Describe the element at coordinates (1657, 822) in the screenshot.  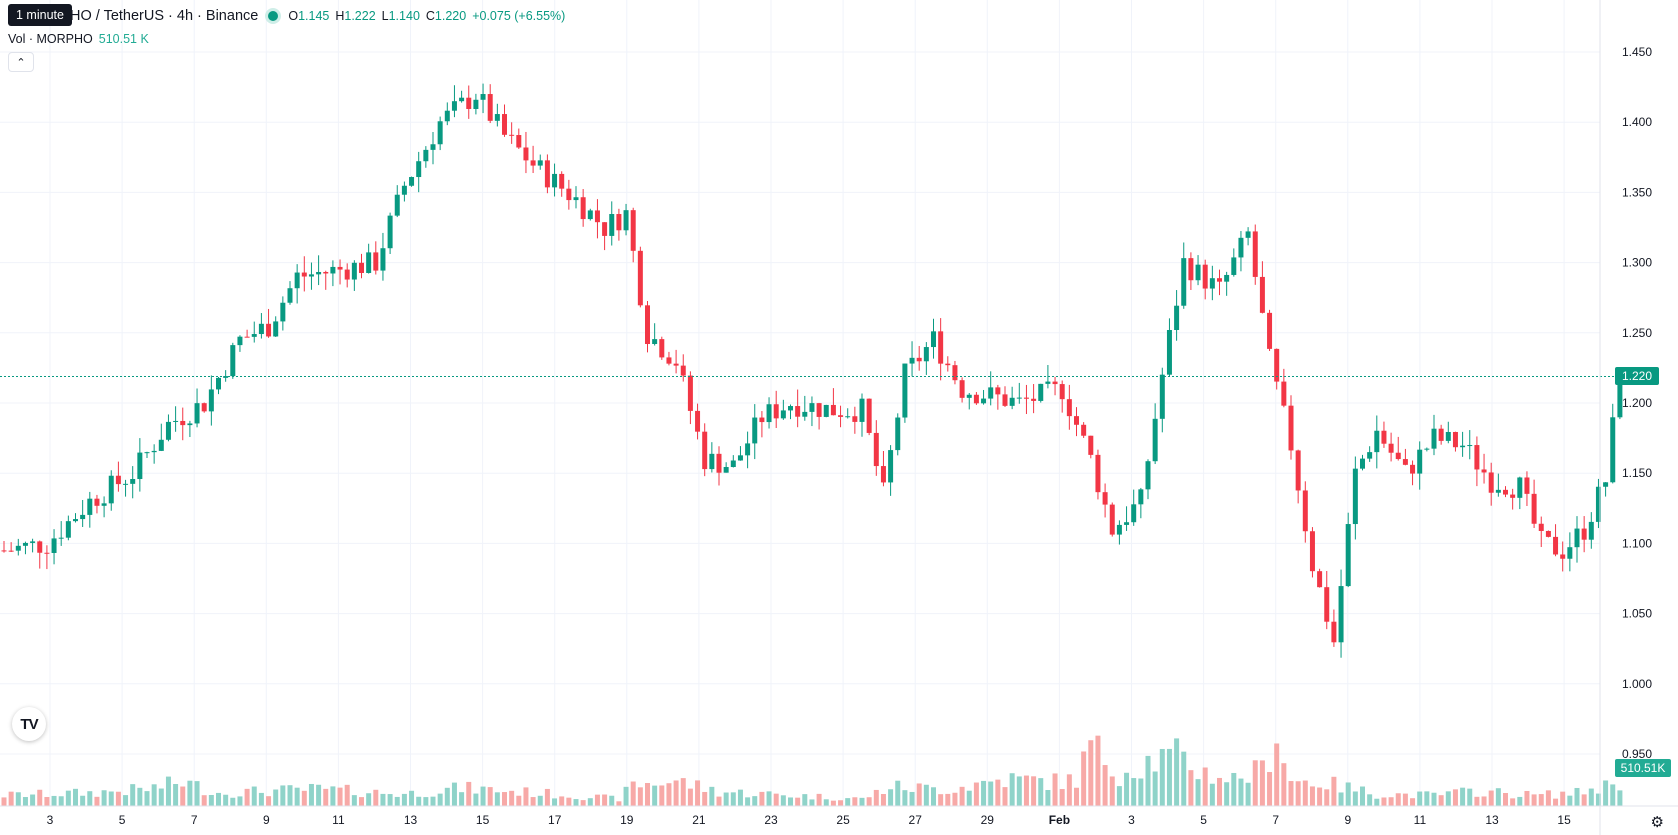
I see `gear-icon: ⚙` at that location.